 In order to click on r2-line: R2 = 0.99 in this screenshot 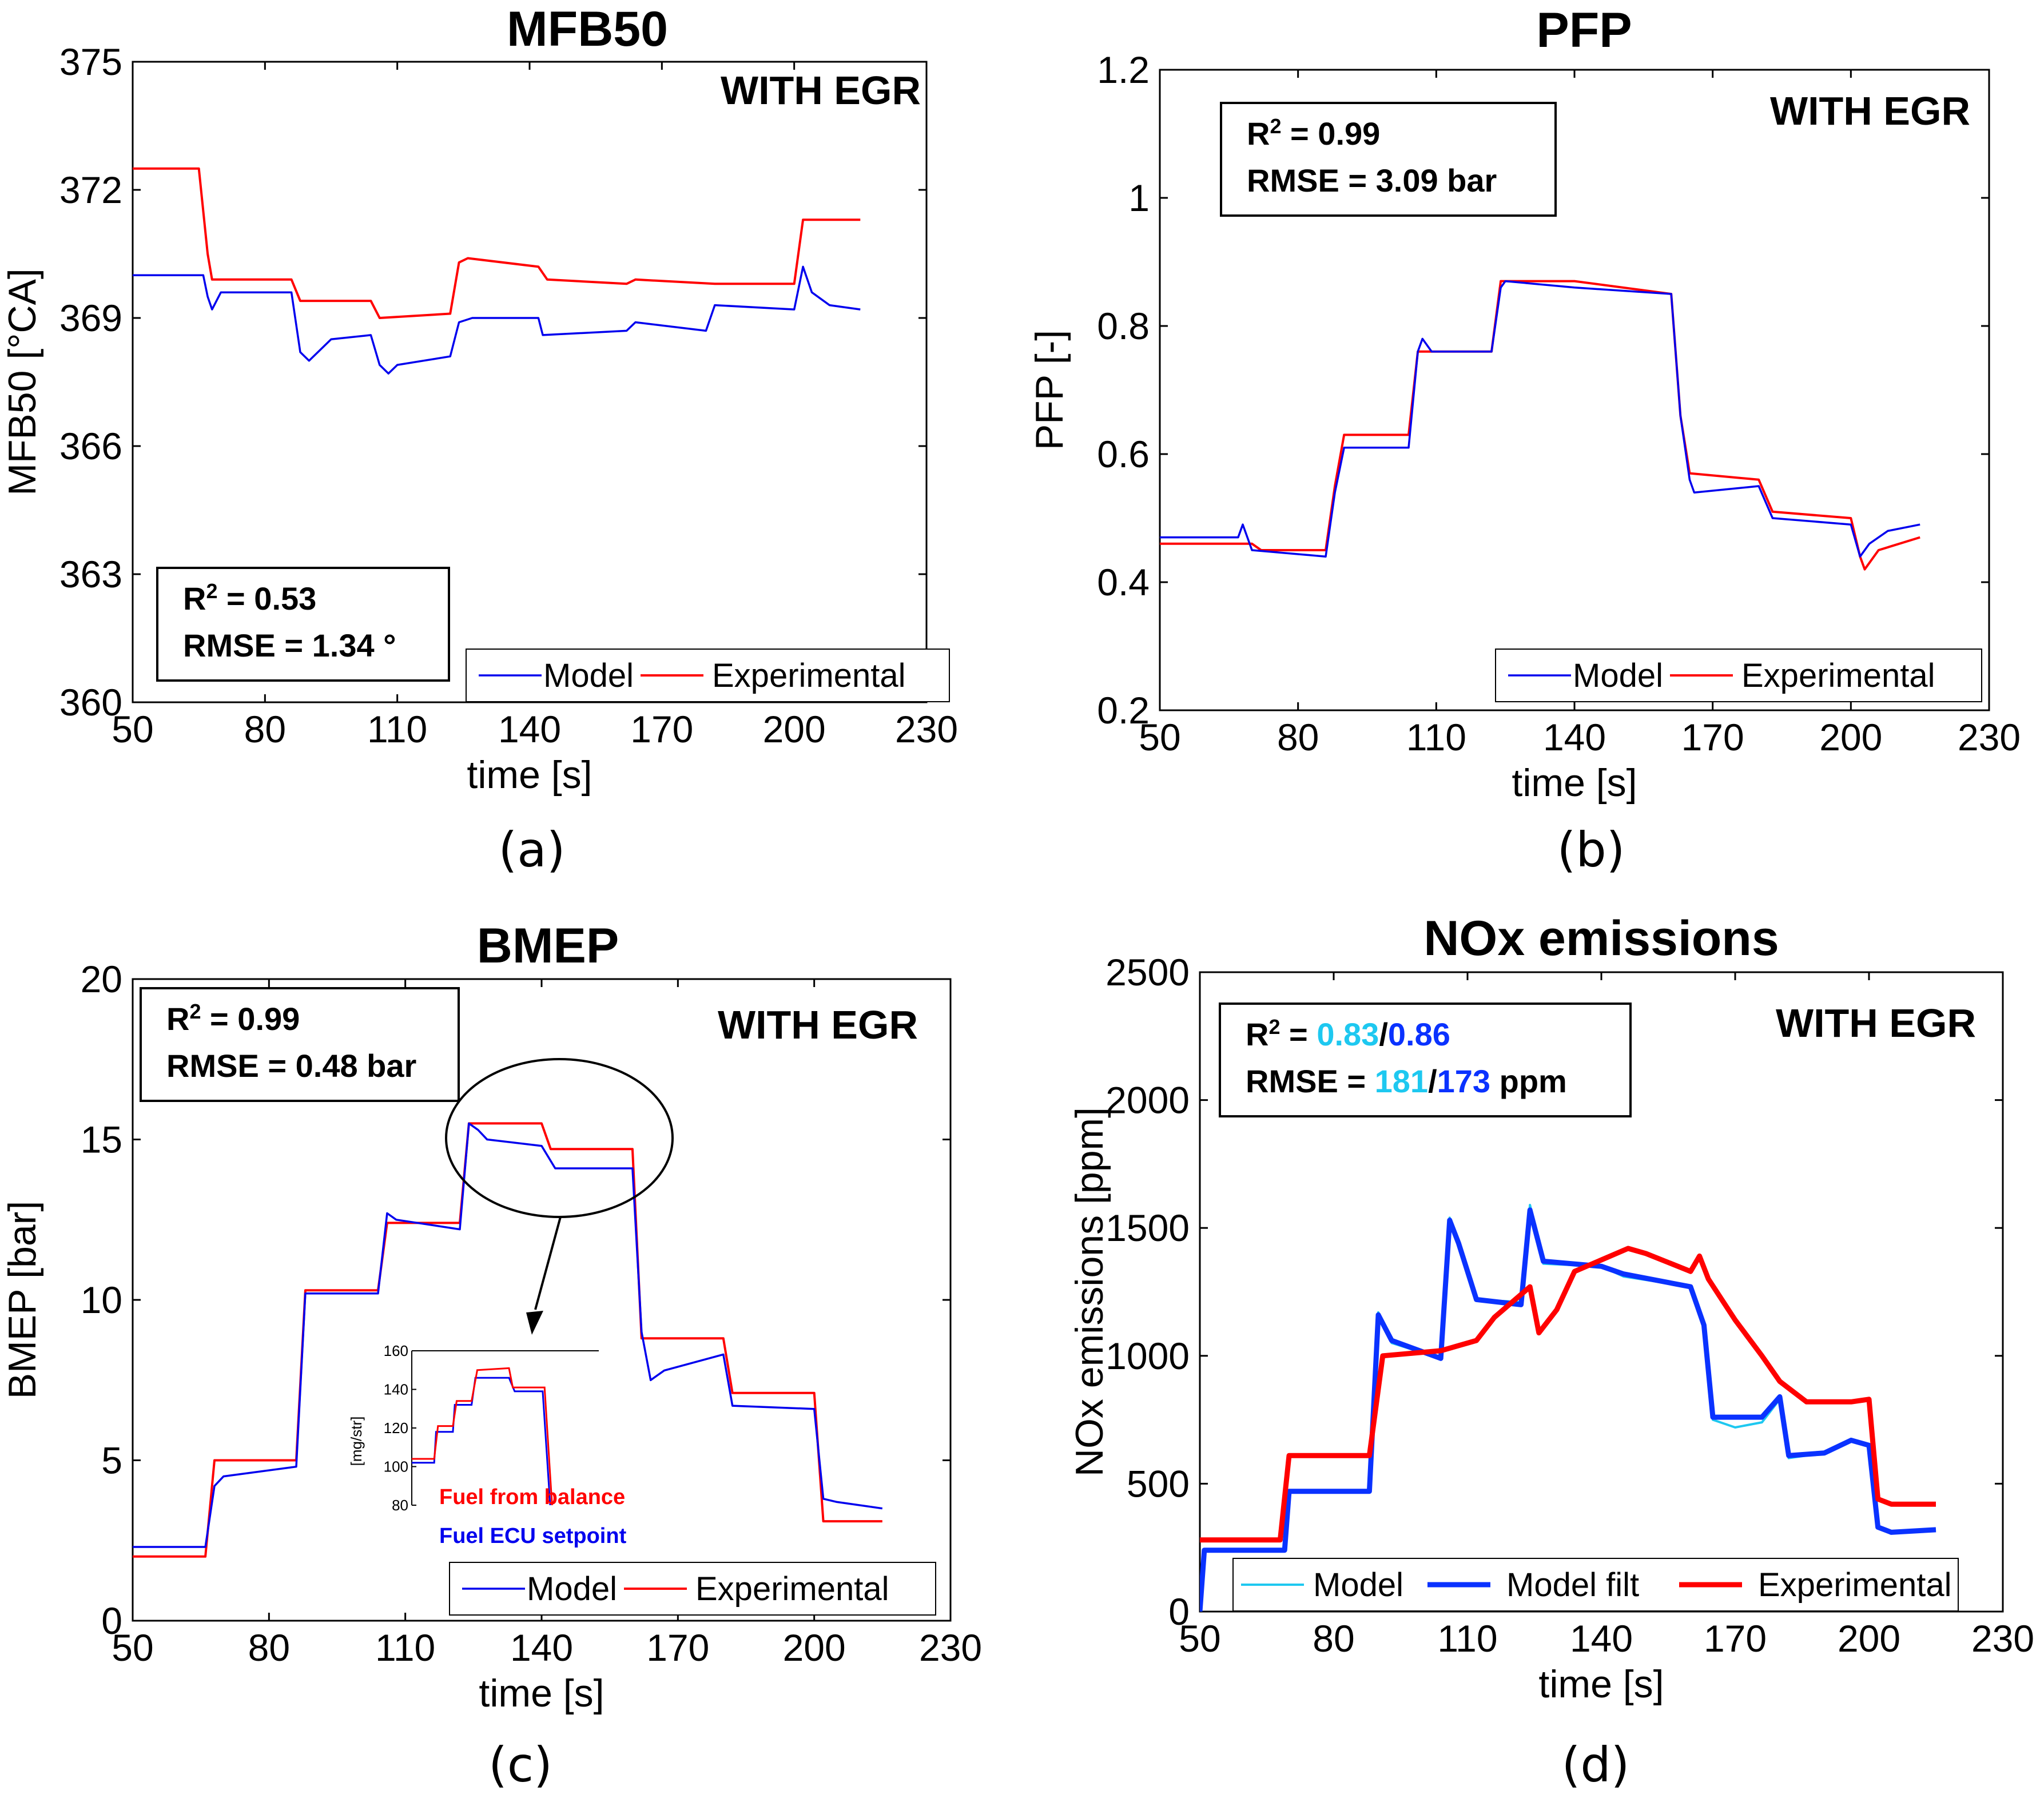, I will do `click(1313, 133)`.